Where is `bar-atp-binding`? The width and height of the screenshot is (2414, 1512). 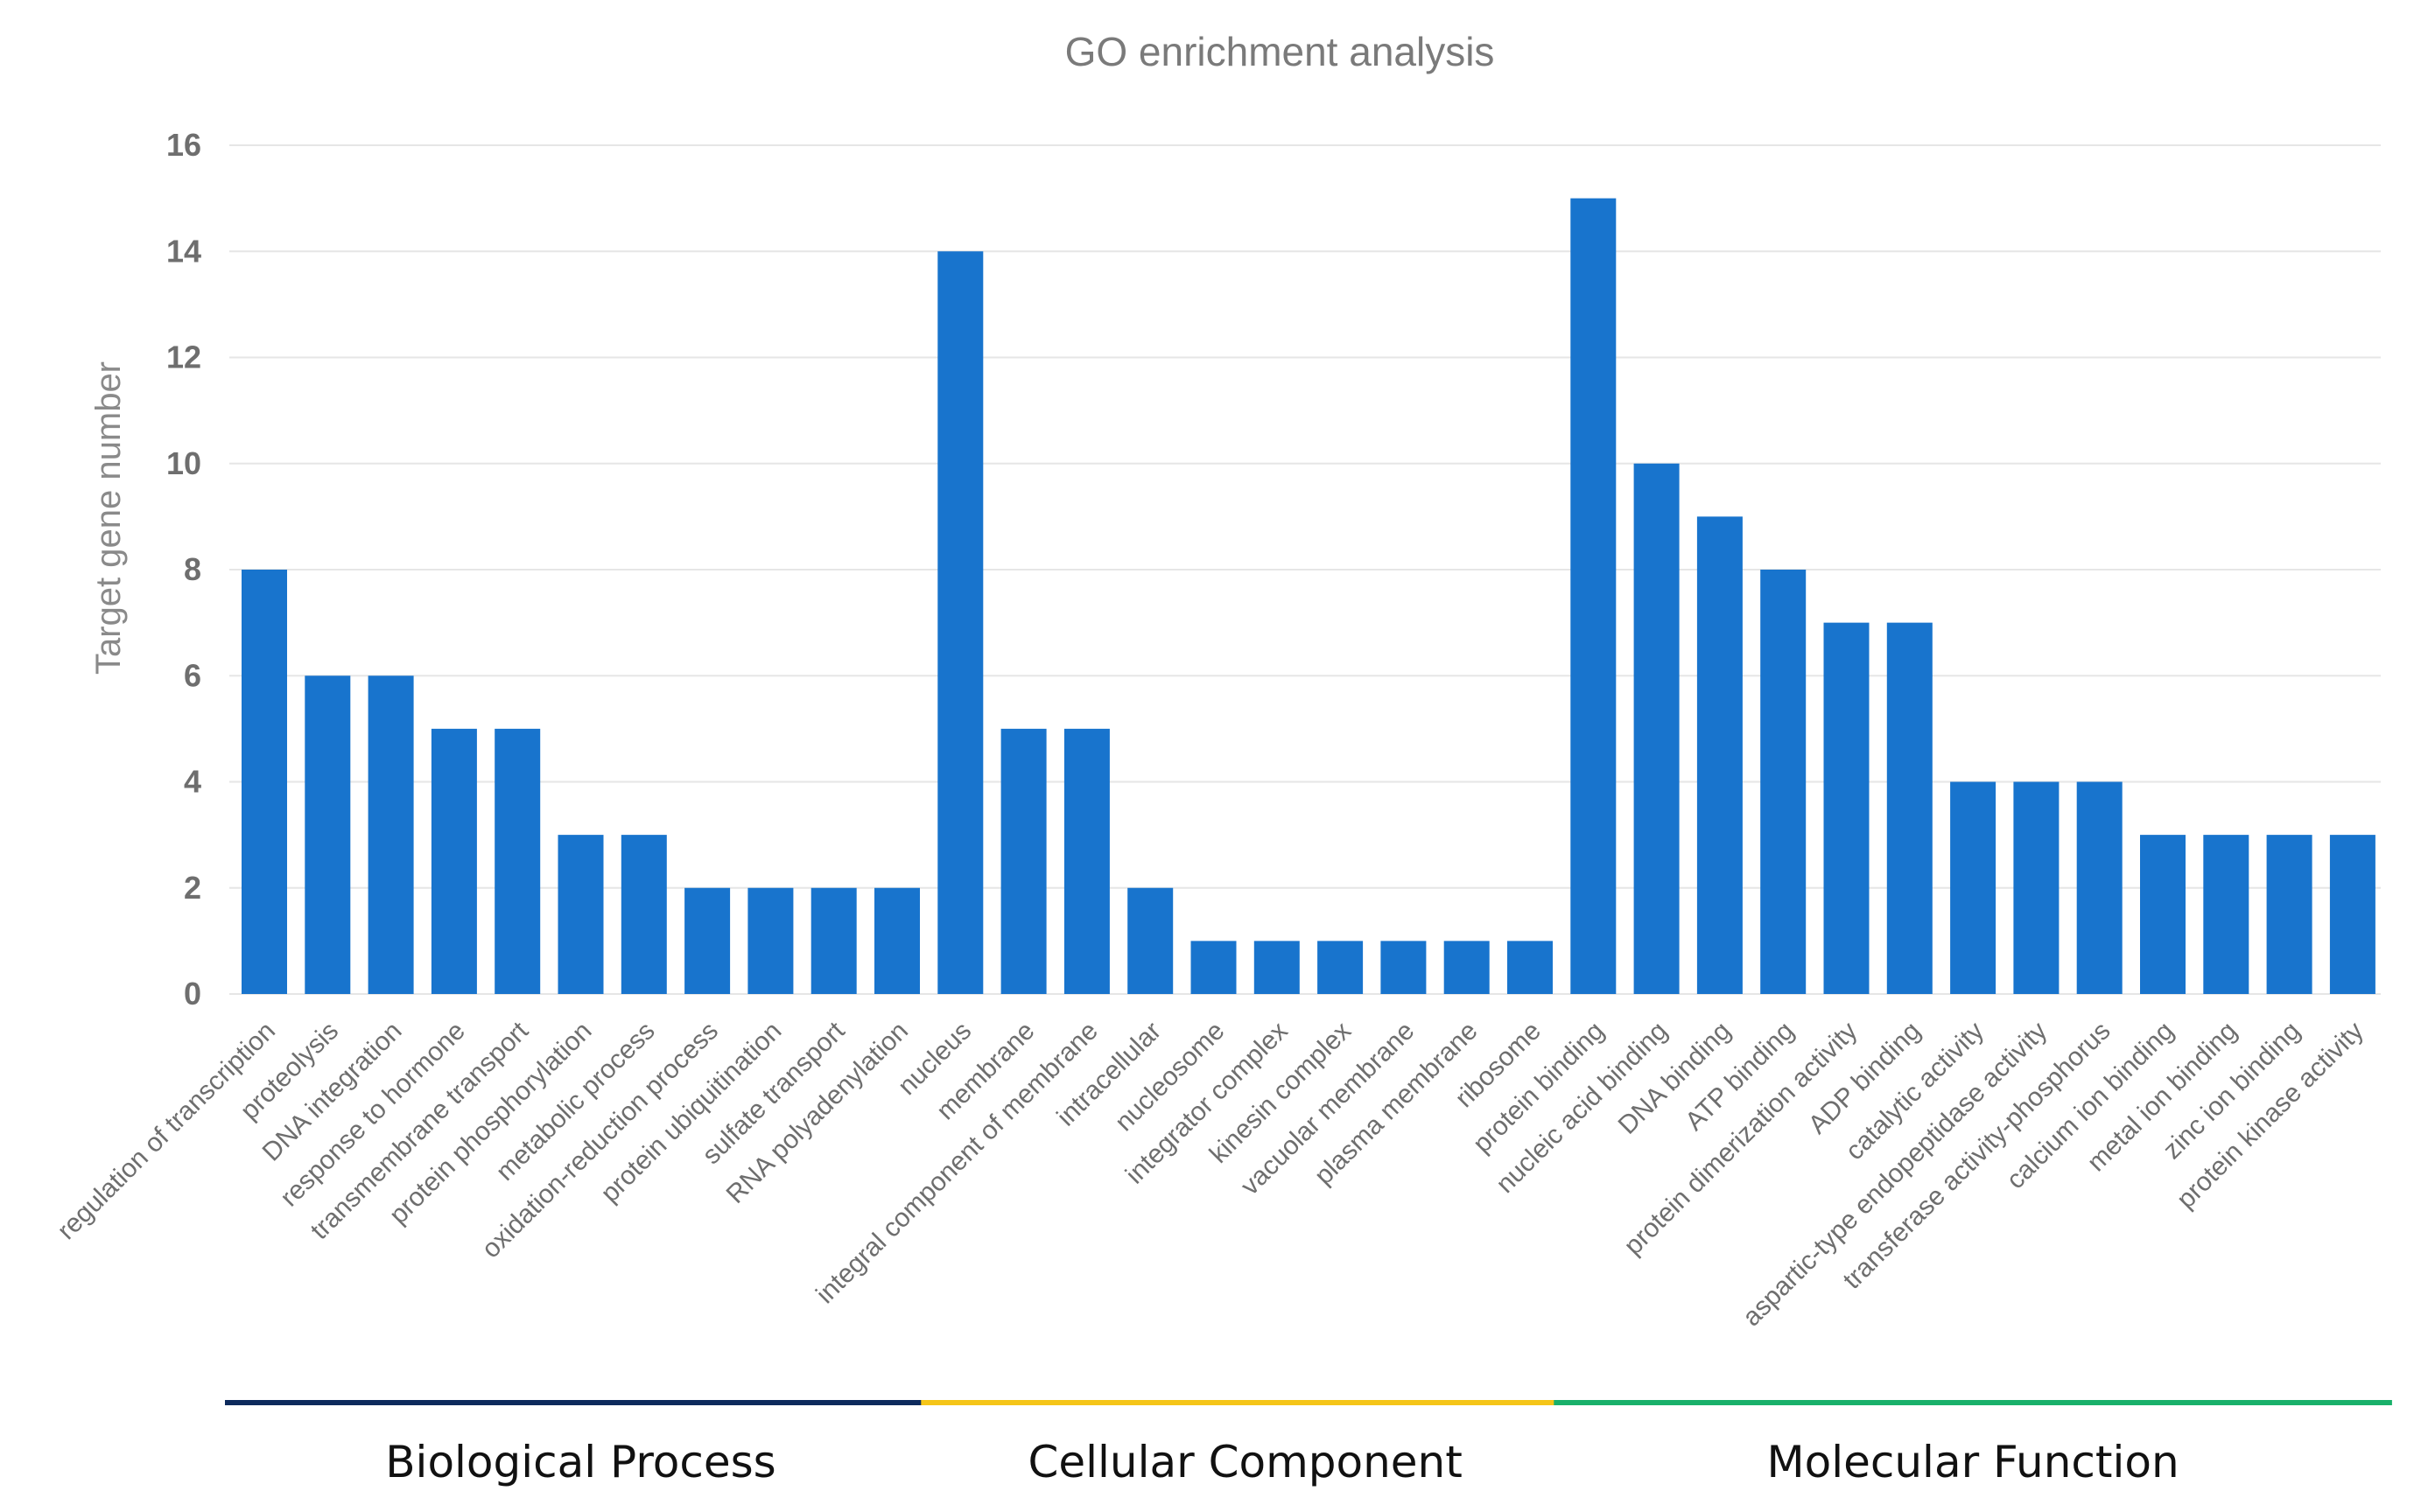 bar-atp-binding is located at coordinates (1784, 782).